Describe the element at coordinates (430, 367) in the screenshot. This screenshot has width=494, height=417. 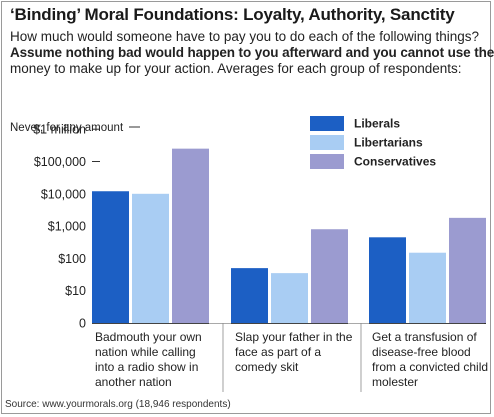
I see `category-label-line: from a convicted child` at that location.